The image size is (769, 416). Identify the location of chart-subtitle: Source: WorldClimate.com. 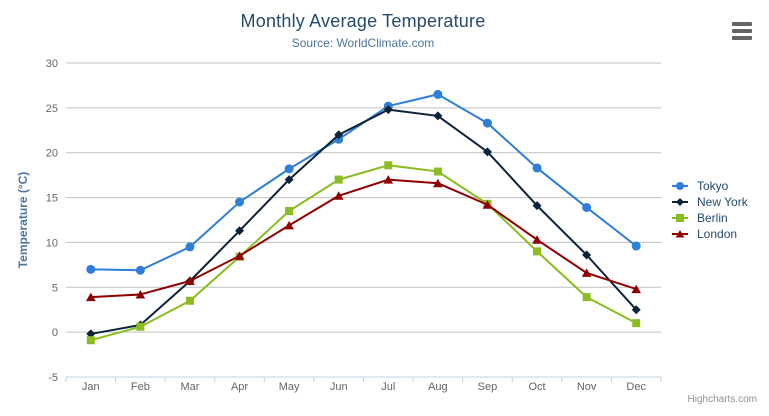
(363, 43).